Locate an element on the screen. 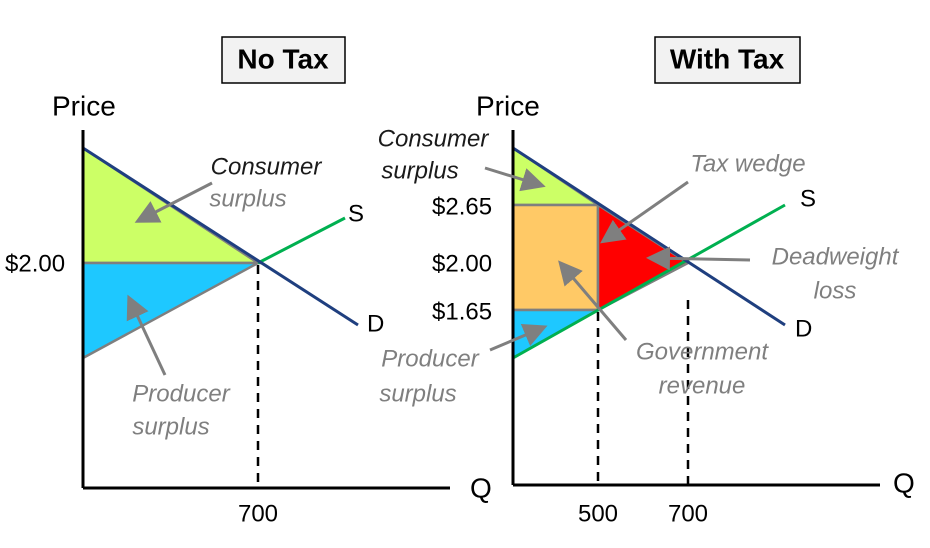  annotation: Deadweight is located at coordinates (836, 256).